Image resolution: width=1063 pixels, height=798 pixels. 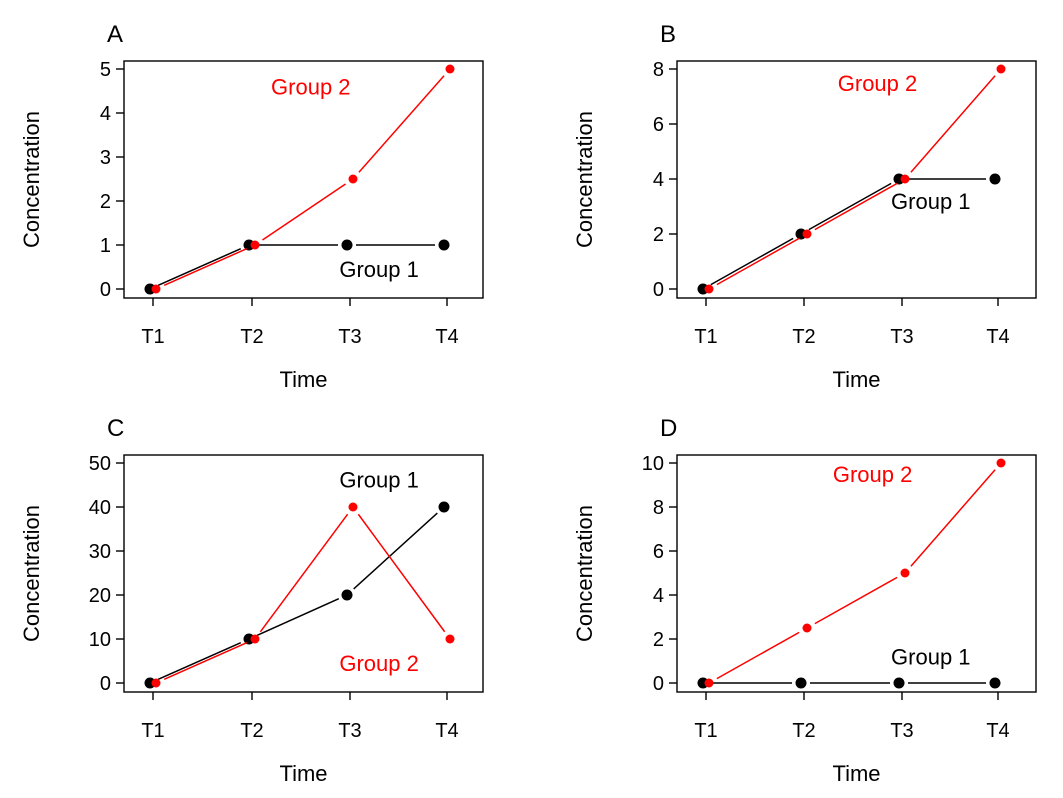 What do you see at coordinates (115, 428) in the screenshot?
I see `panel-label: C` at bounding box center [115, 428].